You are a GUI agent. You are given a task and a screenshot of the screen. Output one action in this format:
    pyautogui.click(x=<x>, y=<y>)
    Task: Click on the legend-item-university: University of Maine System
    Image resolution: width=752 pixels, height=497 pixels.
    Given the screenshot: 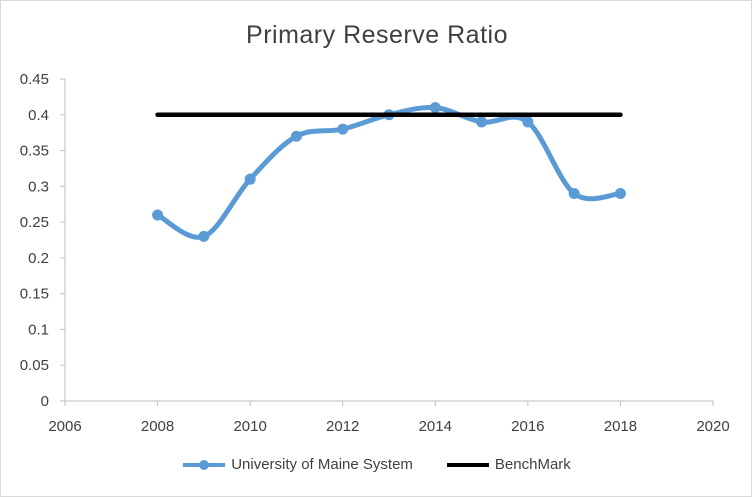 What is the action you would take?
    pyautogui.click(x=298, y=464)
    